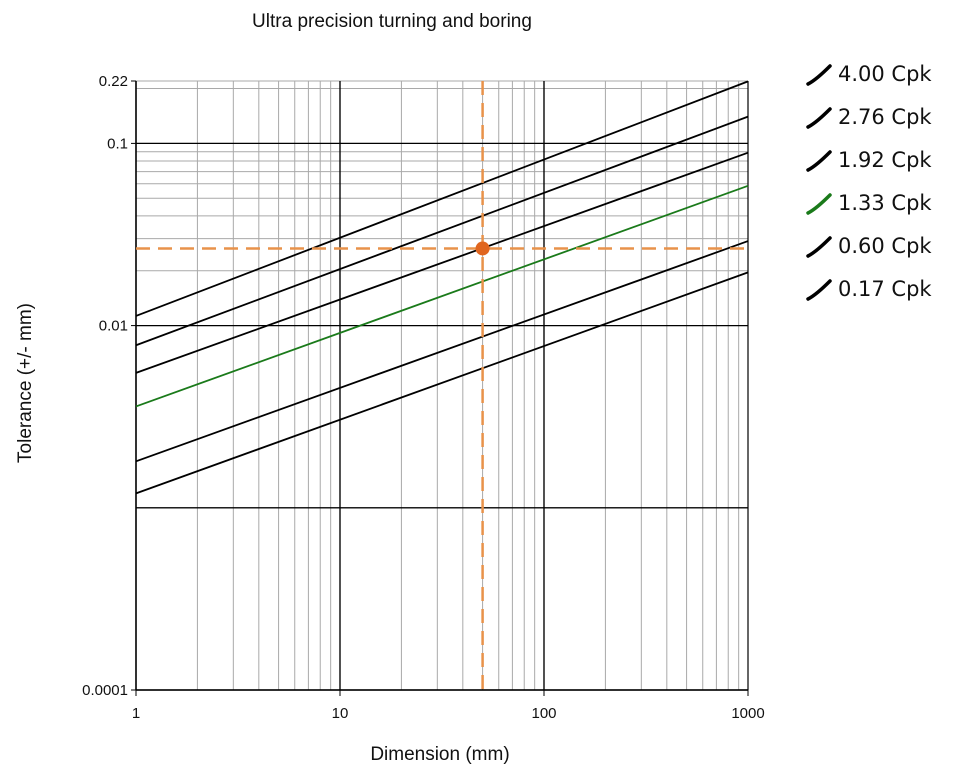 The width and height of the screenshot is (973, 770). What do you see at coordinates (340, 713) in the screenshot?
I see `x-tick-label: 10` at bounding box center [340, 713].